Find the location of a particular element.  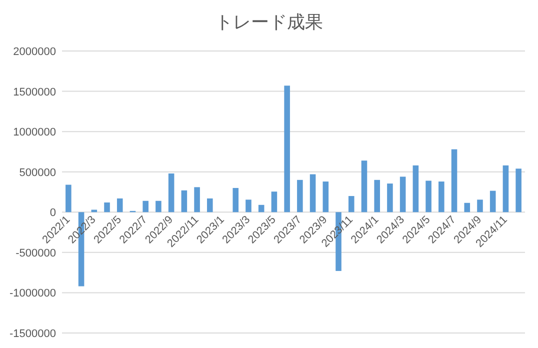

y-tick-label: 2000000 is located at coordinates (34, 52).